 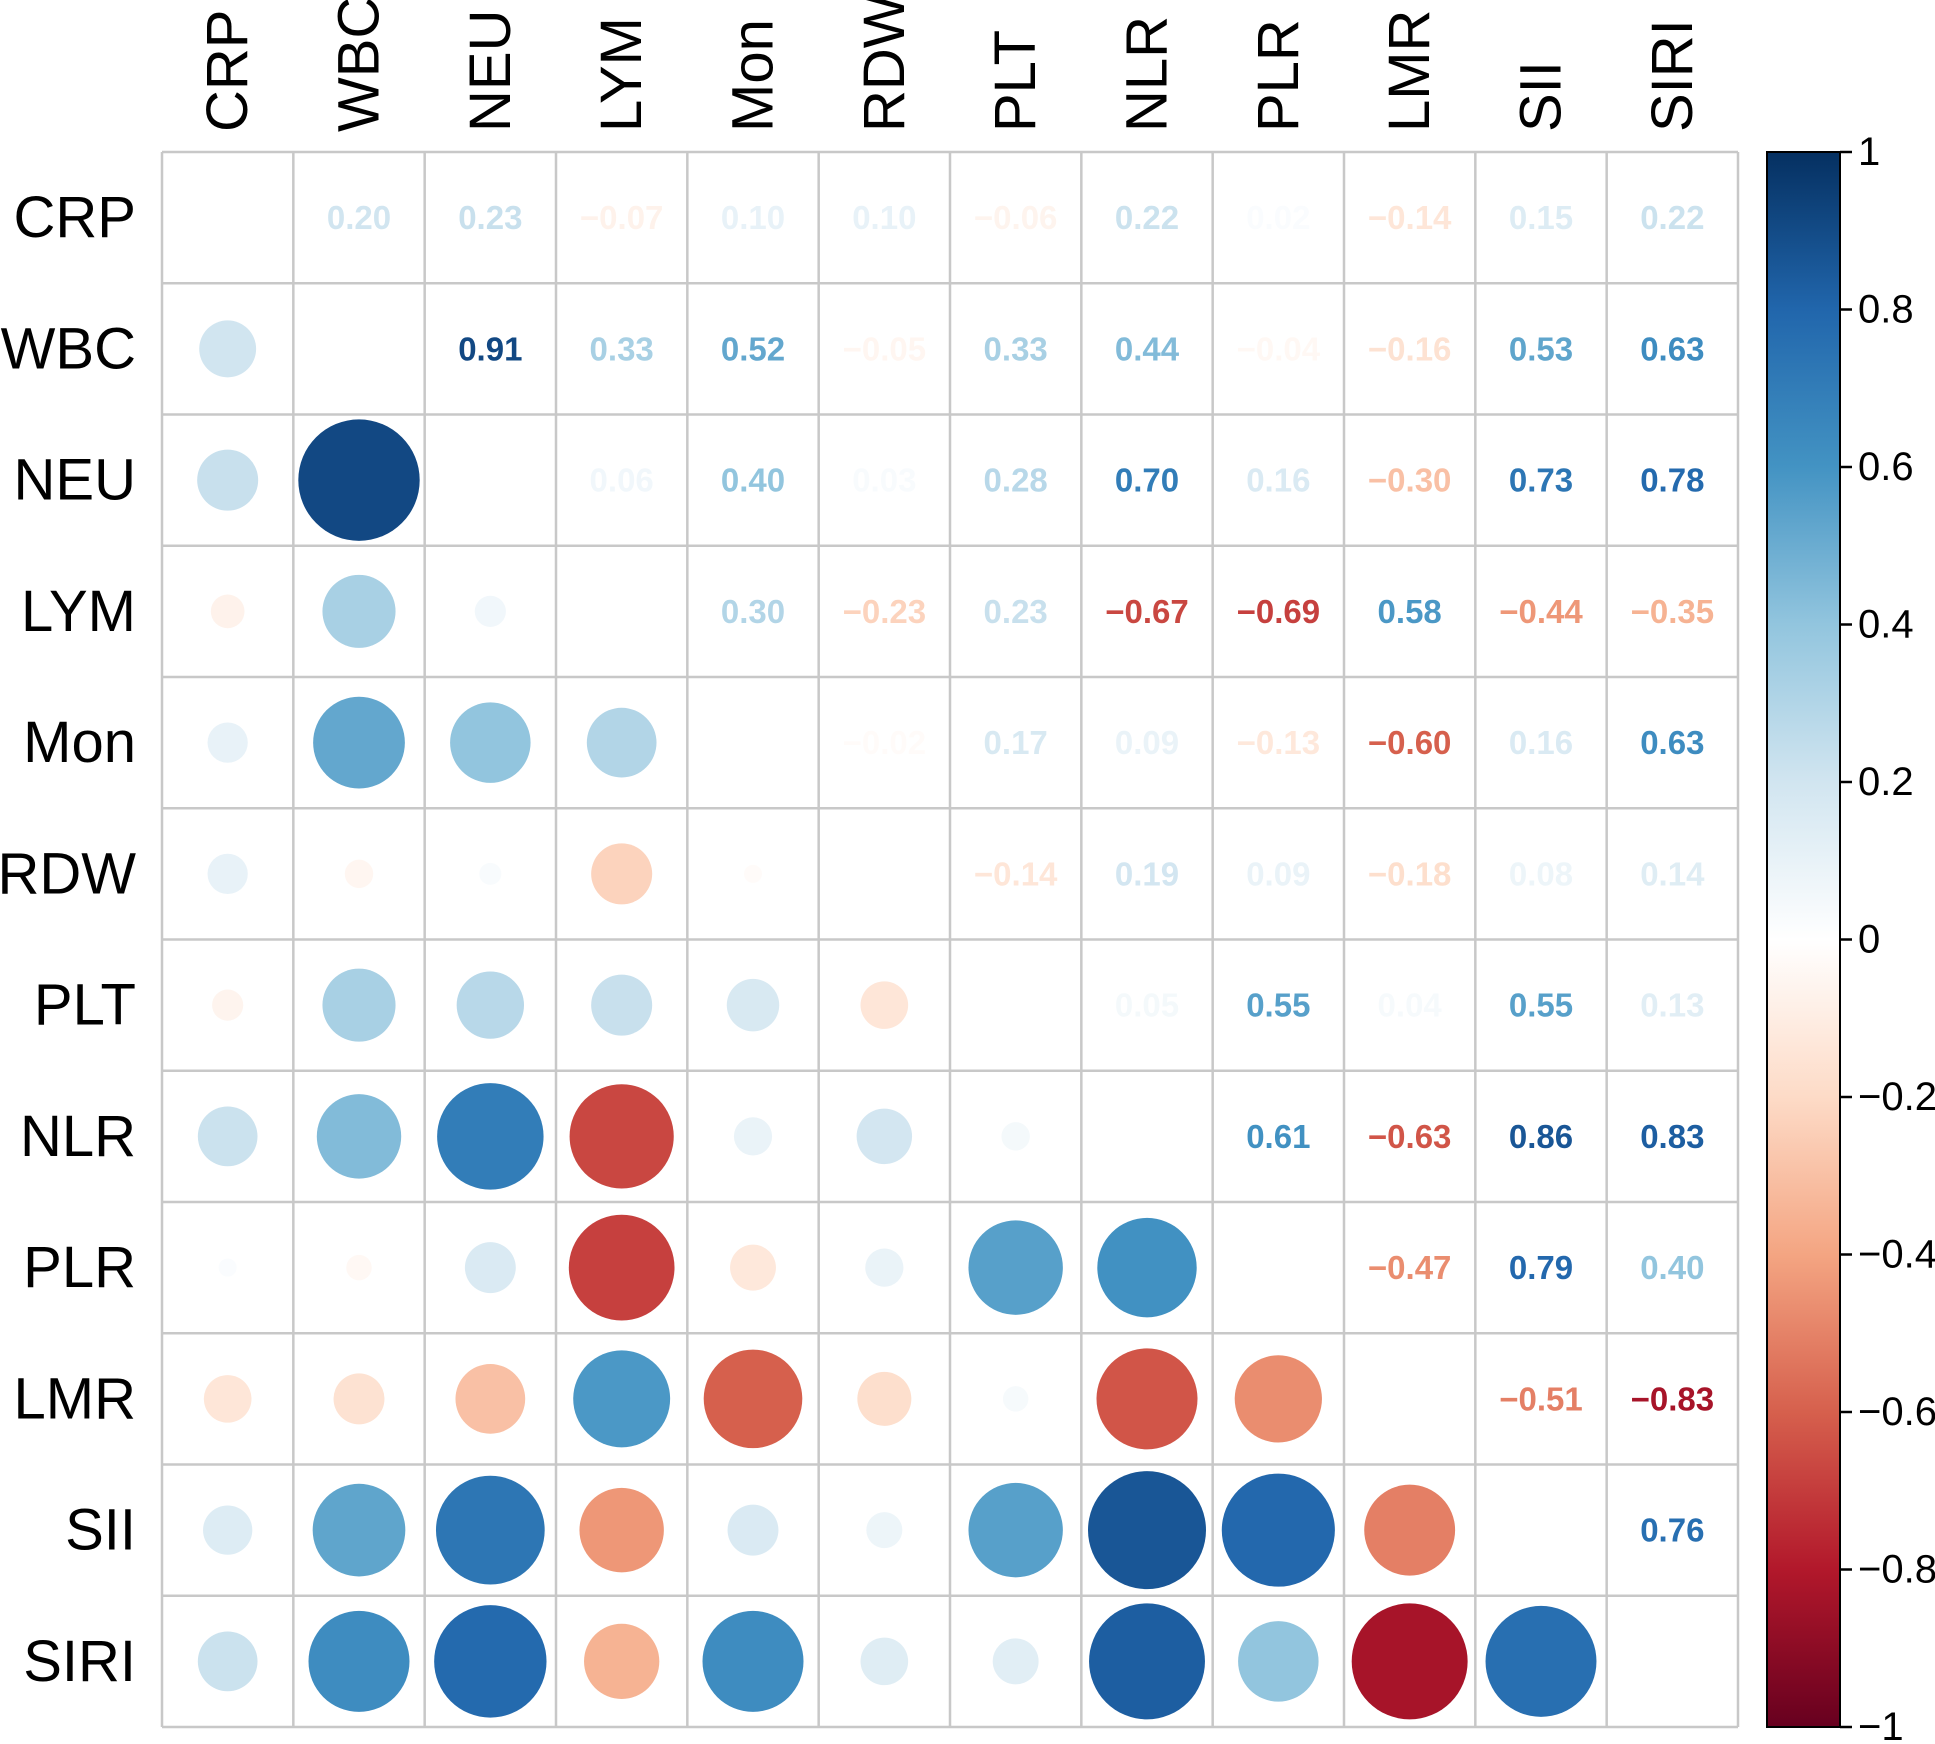 I want to click on corr-circle-LMR-Mon, so click(x=753, y=1399).